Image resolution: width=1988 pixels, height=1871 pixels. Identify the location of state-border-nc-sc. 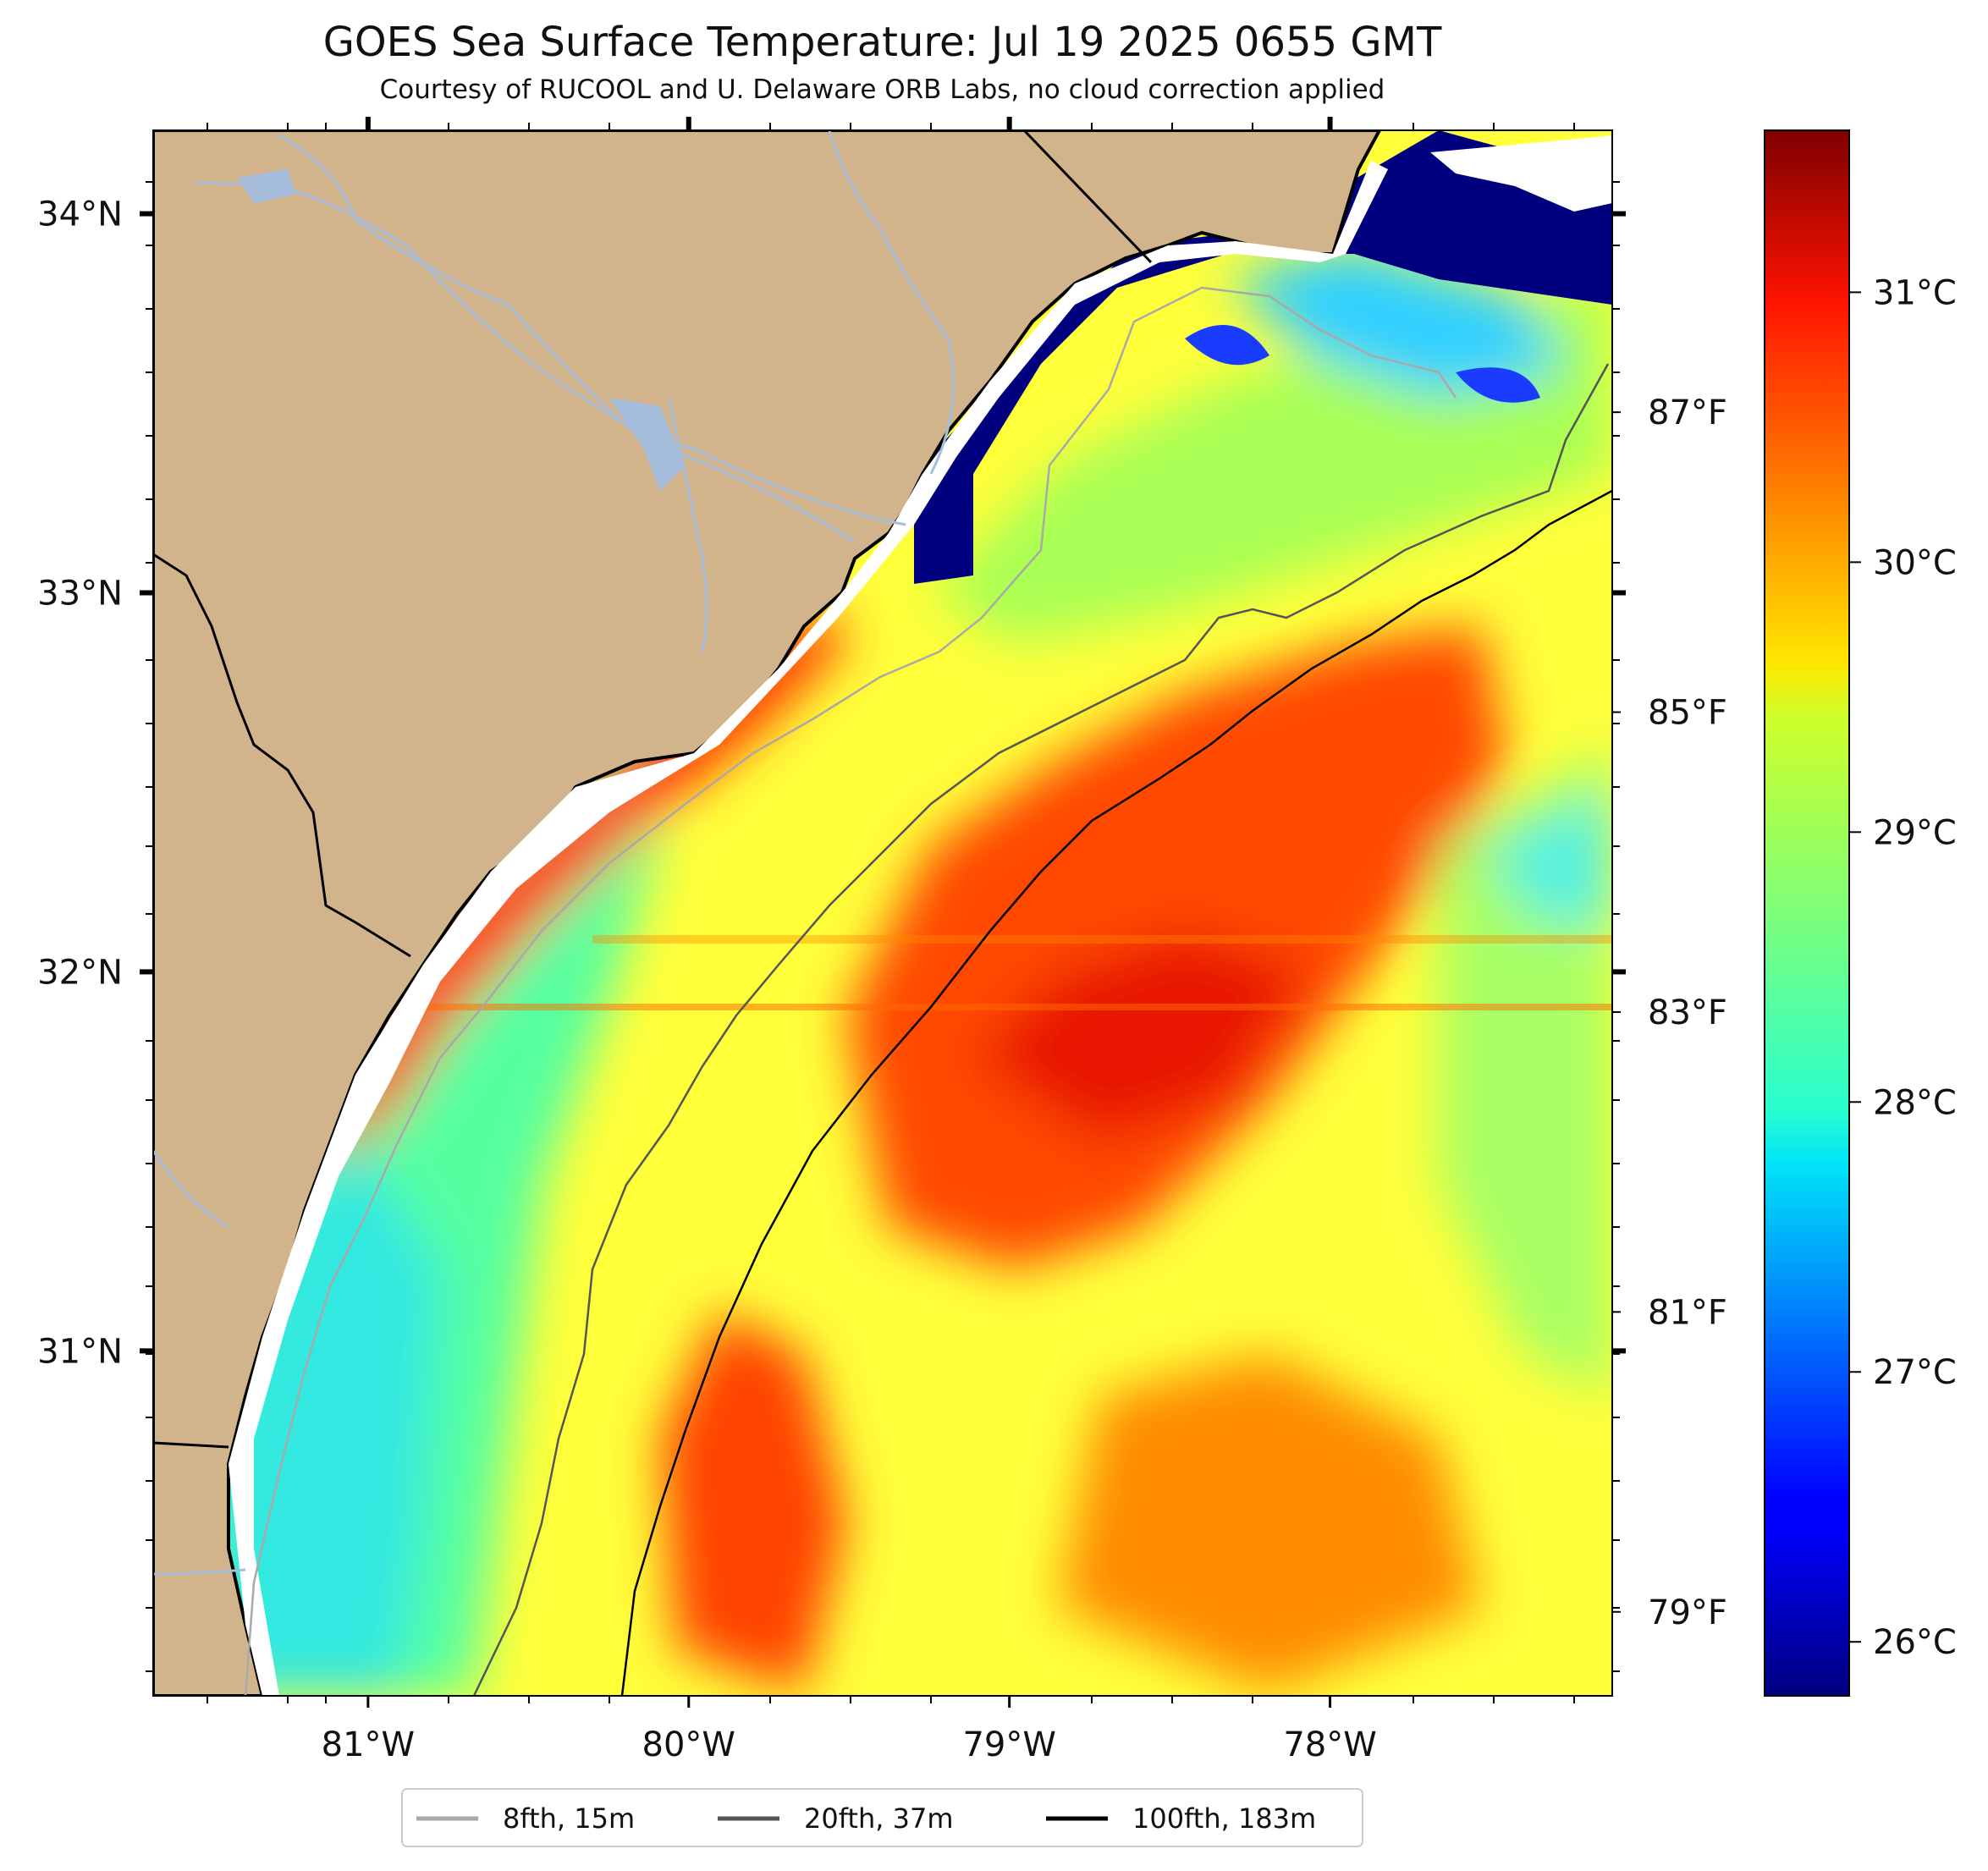
(1087, 197).